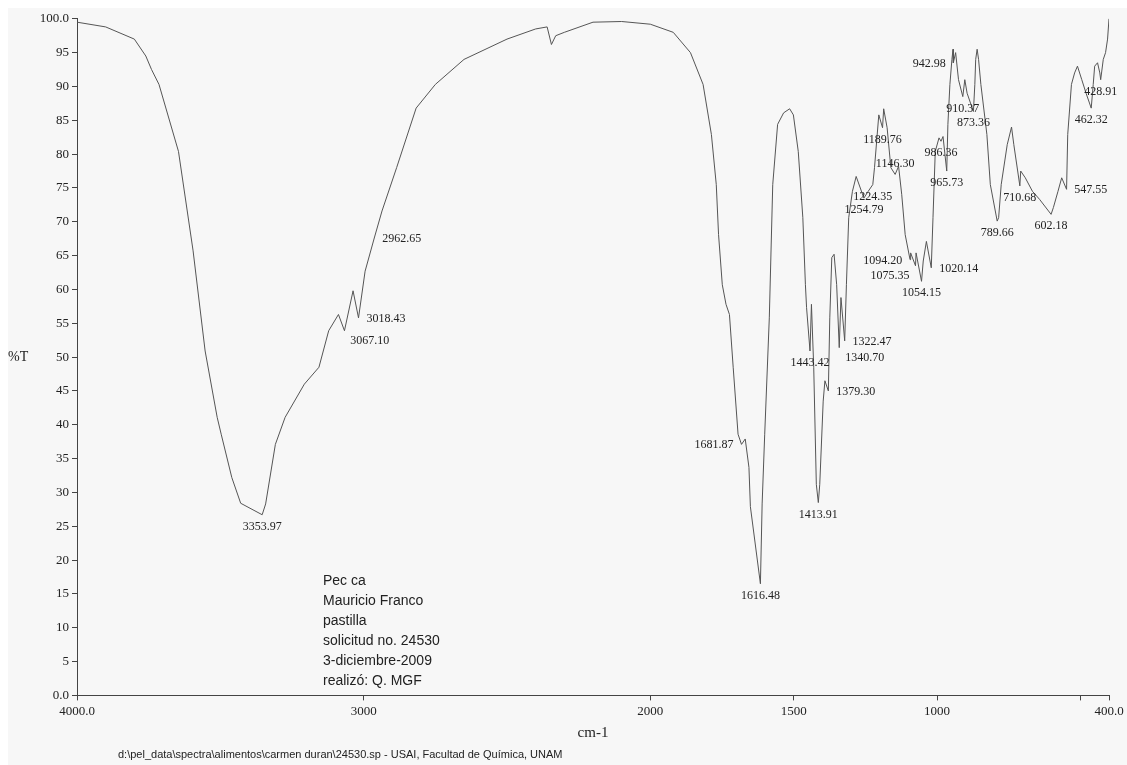  Describe the element at coordinates (378, 660) in the screenshot. I see `annotation: 3-diciembre-2009` at that location.